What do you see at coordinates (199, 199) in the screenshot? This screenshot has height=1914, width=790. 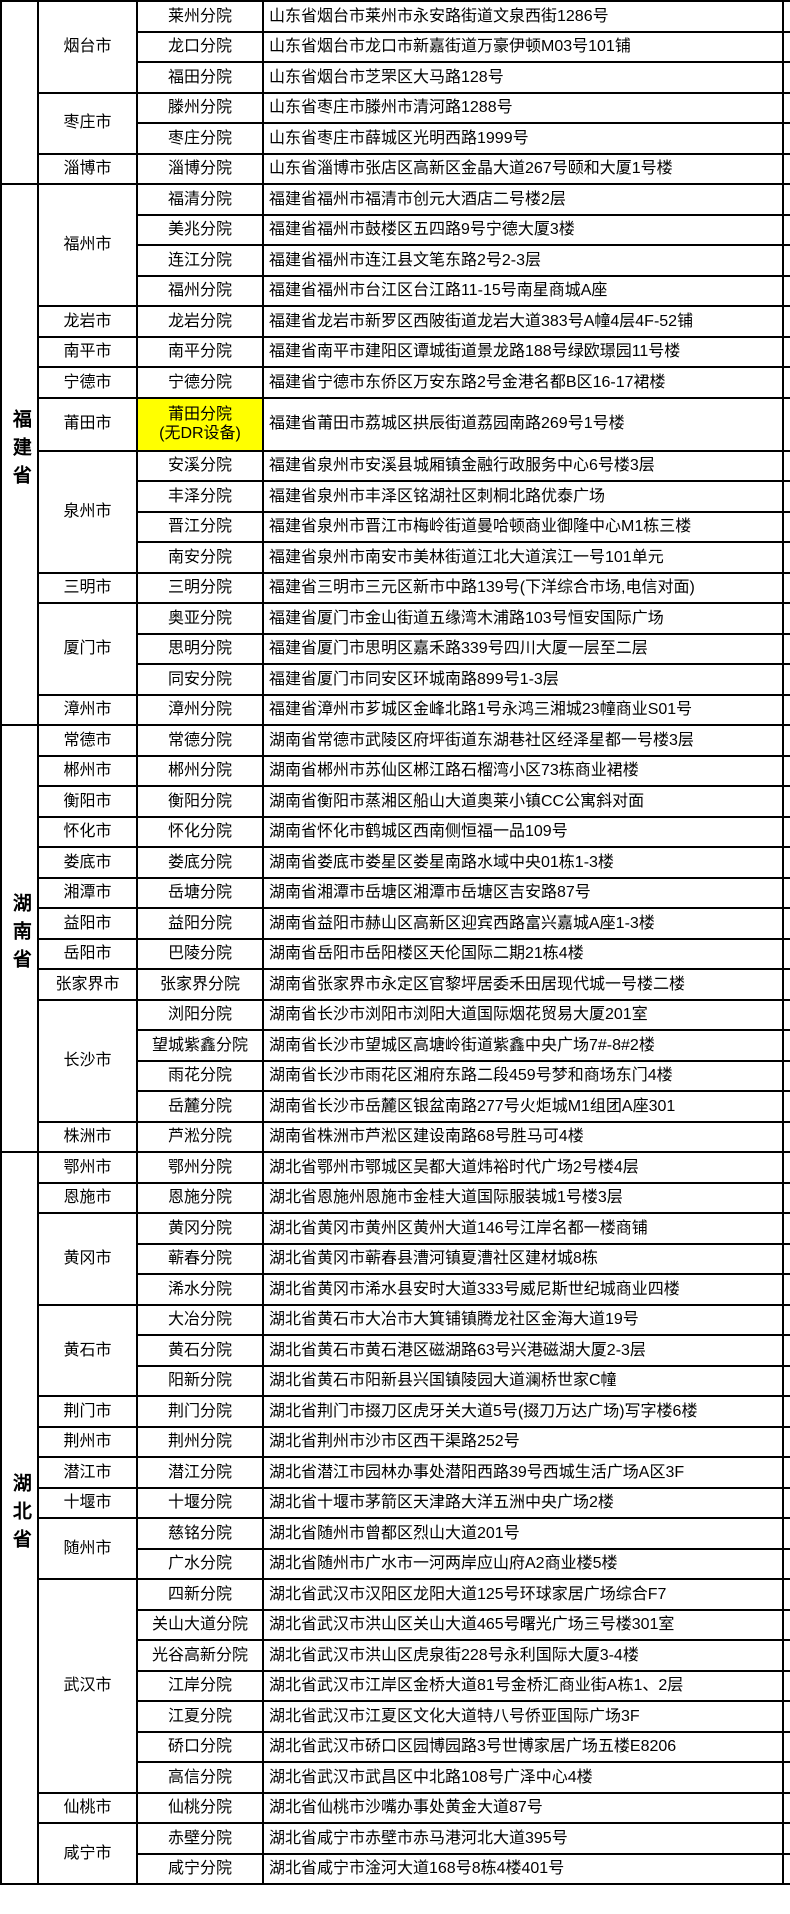 I see `branch-name: 福清分院` at bounding box center [199, 199].